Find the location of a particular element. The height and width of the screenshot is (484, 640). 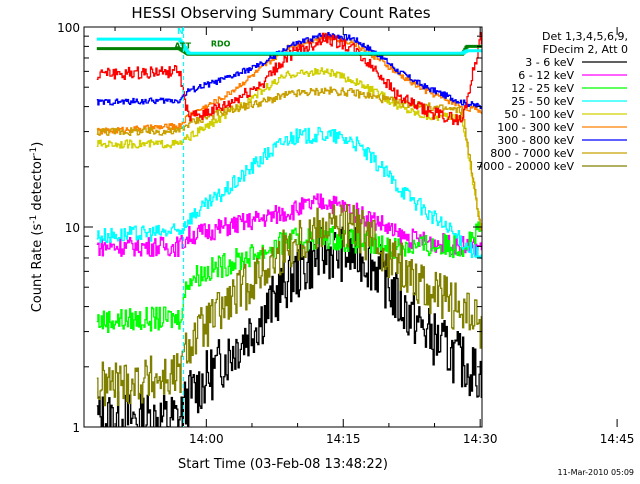

series-6-12-kev is located at coordinates (289, 225).